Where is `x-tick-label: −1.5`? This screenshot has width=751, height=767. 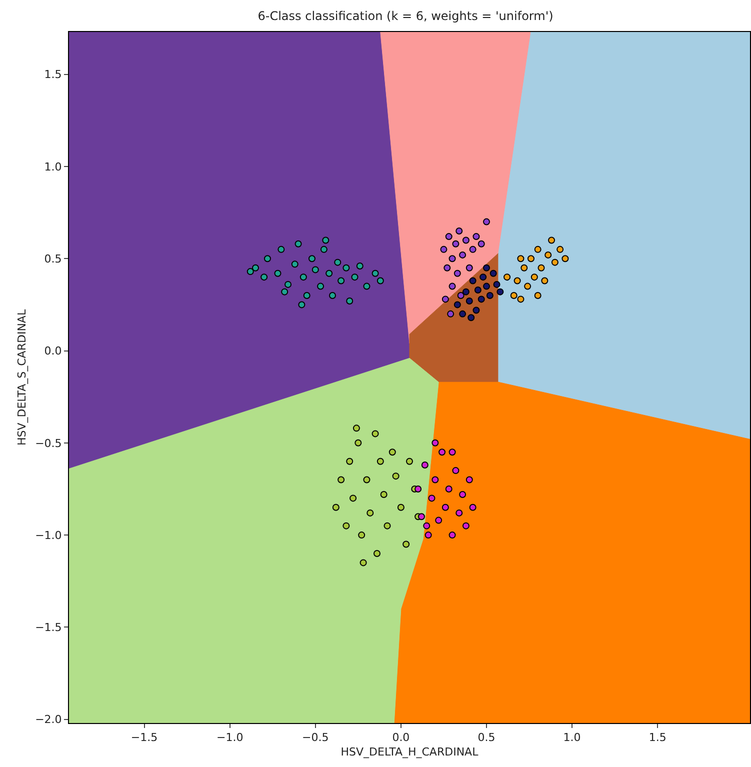
x-tick-label: −1.5 is located at coordinates (144, 737).